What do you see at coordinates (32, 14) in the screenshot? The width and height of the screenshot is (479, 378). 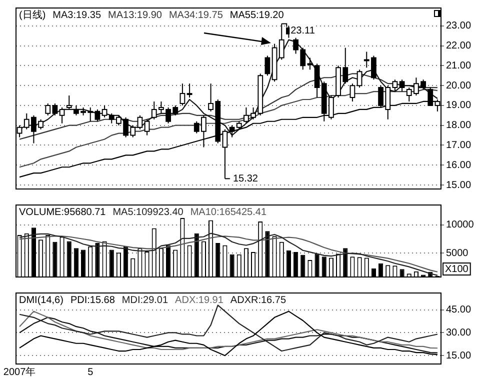 I see `chart-title: (日线)` at bounding box center [32, 14].